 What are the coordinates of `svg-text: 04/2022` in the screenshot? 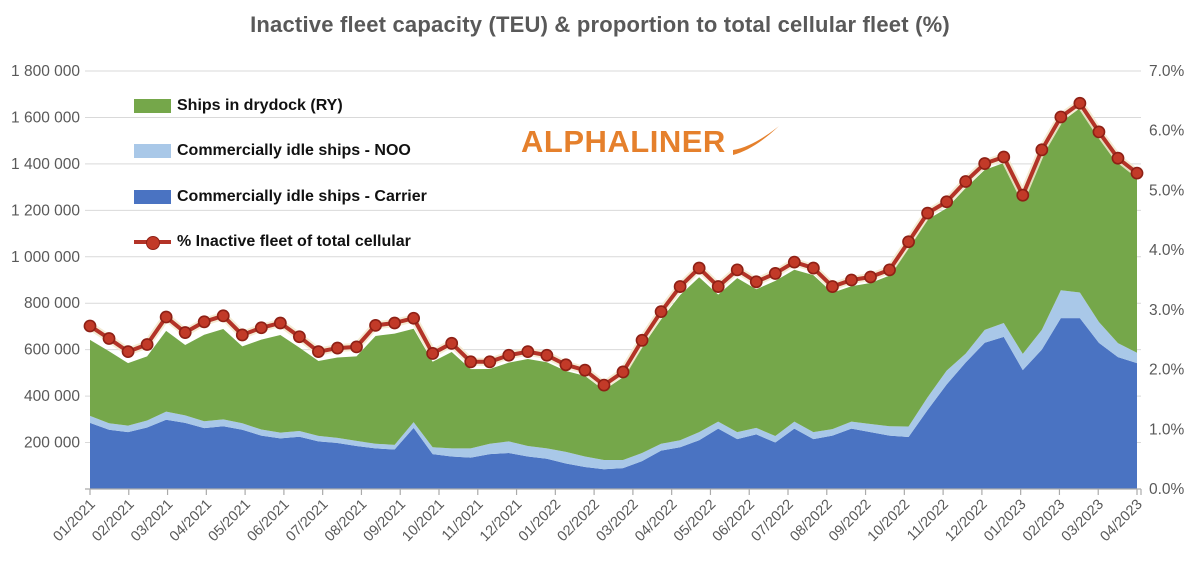 It's located at (656, 521).